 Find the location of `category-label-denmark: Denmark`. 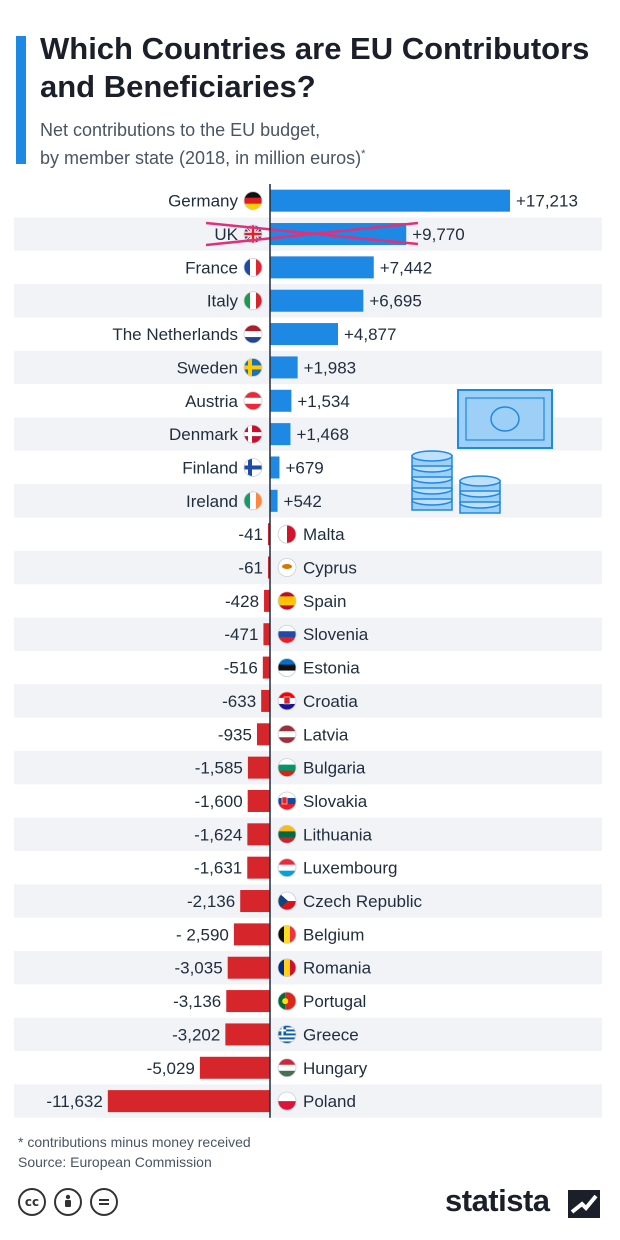

category-label-denmark: Denmark is located at coordinates (203, 434).